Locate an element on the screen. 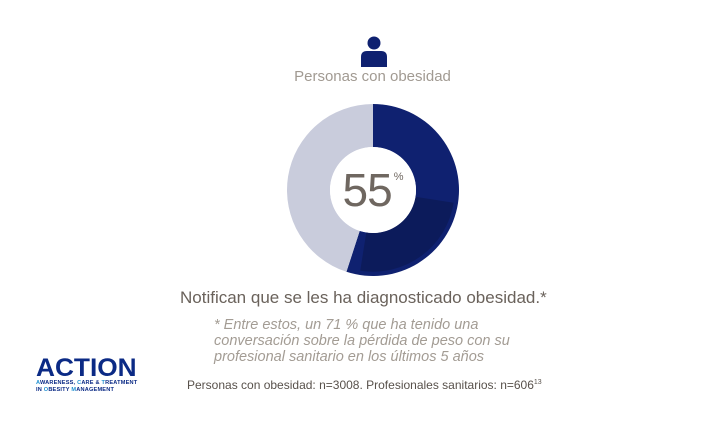 This screenshot has height=430, width=725. donut-chart is located at coordinates (373, 190).